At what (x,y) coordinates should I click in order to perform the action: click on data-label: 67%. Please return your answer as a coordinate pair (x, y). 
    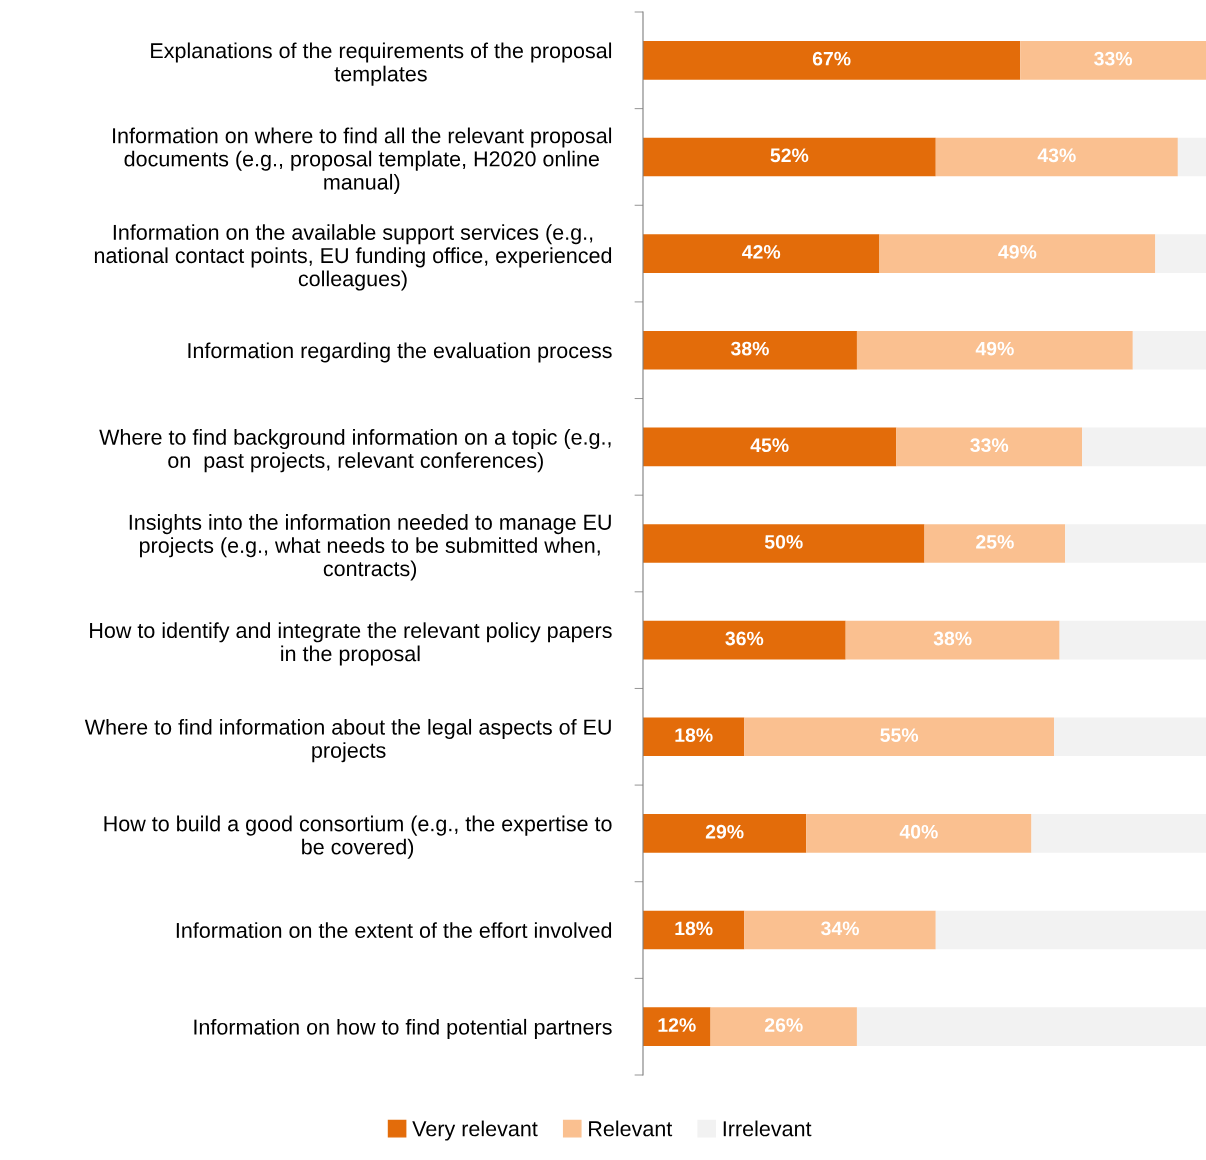
    Looking at the image, I should click on (831, 58).